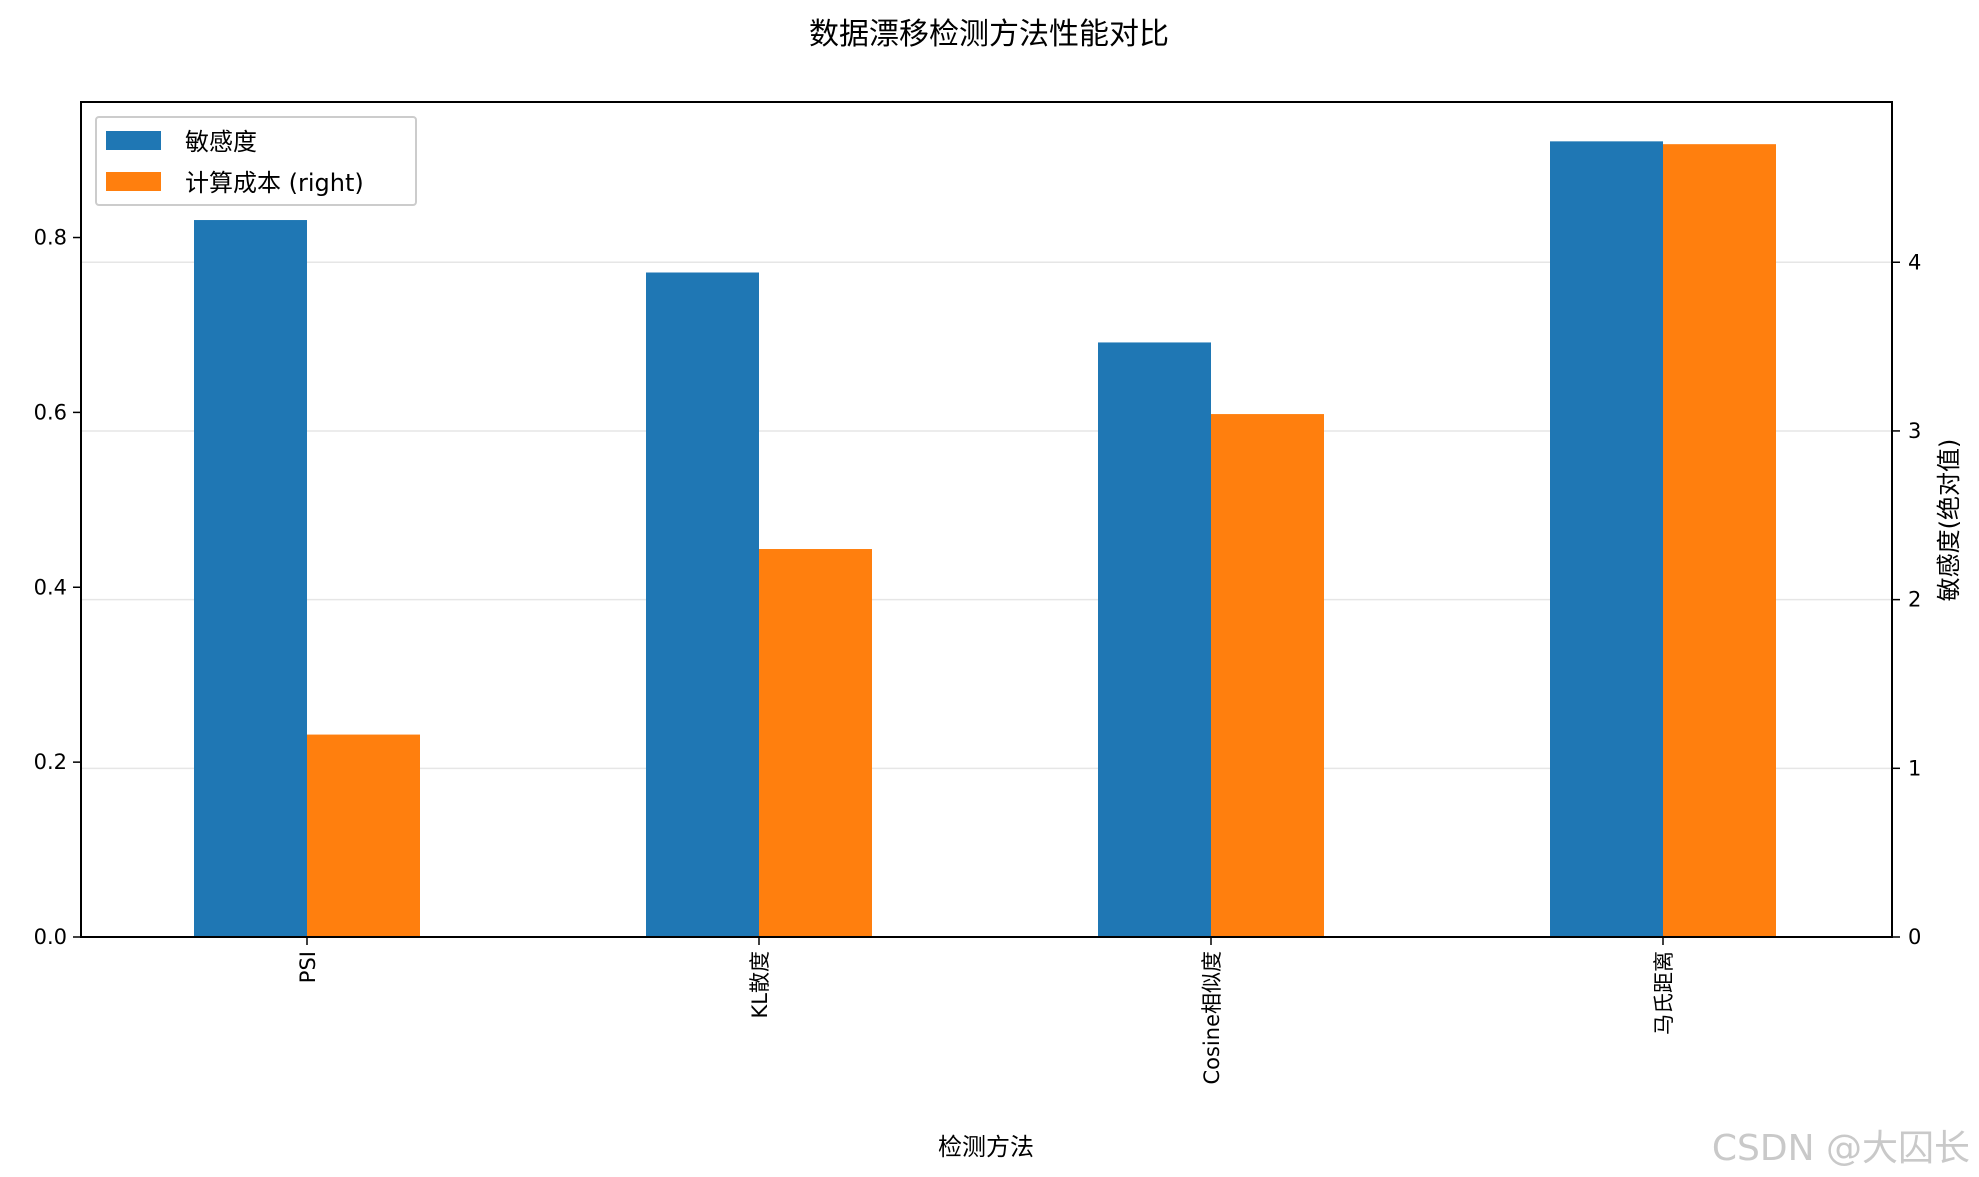 Image resolution: width=1979 pixels, height=1177 pixels. Describe the element at coordinates (308, 967) in the screenshot. I see `x-tick-label: PSI` at that location.